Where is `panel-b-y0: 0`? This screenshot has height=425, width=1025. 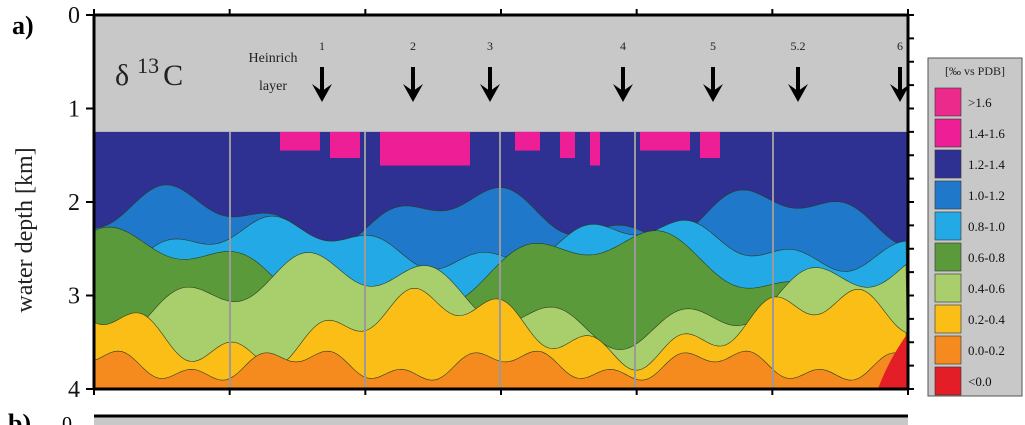
panel-b-y0: 0 is located at coordinates (67, 419).